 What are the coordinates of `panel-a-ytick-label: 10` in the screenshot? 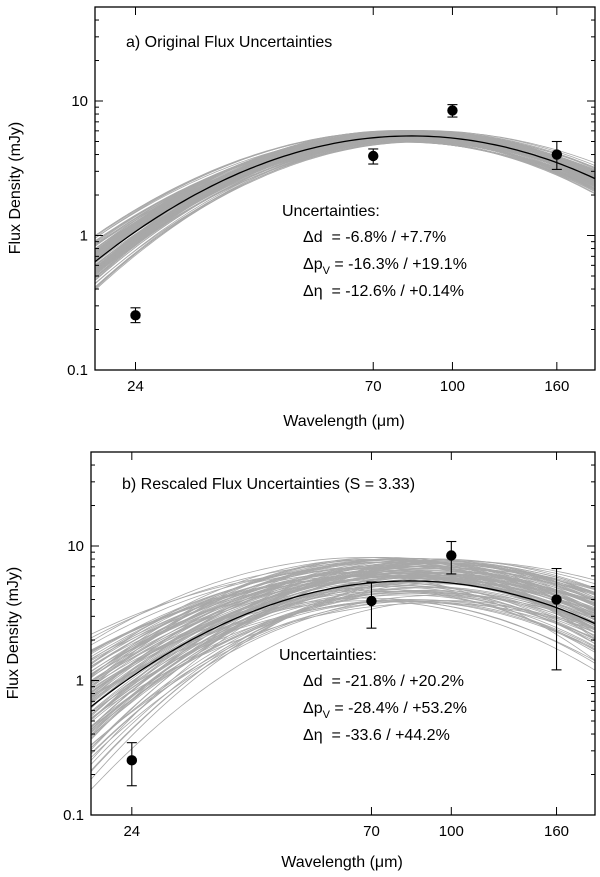 It's located at (79, 101).